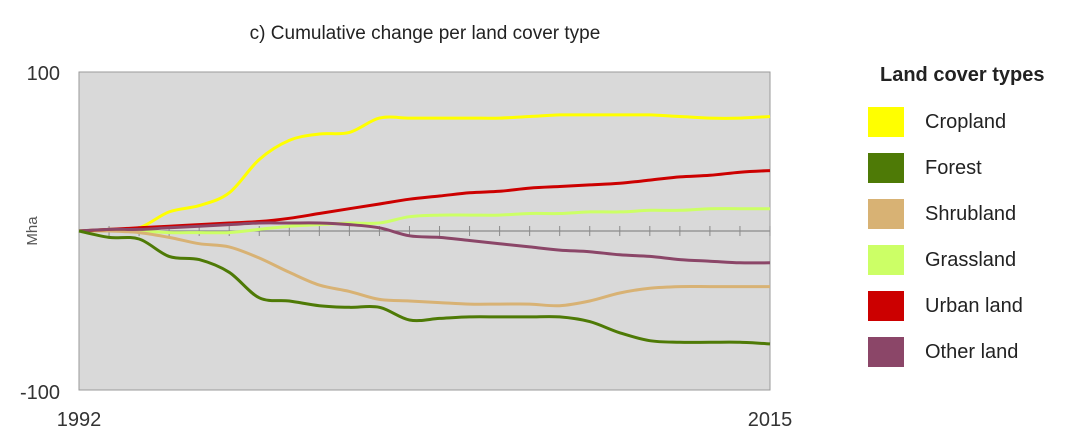  I want to click on x-tick-label-end: 2015, so click(770, 420).